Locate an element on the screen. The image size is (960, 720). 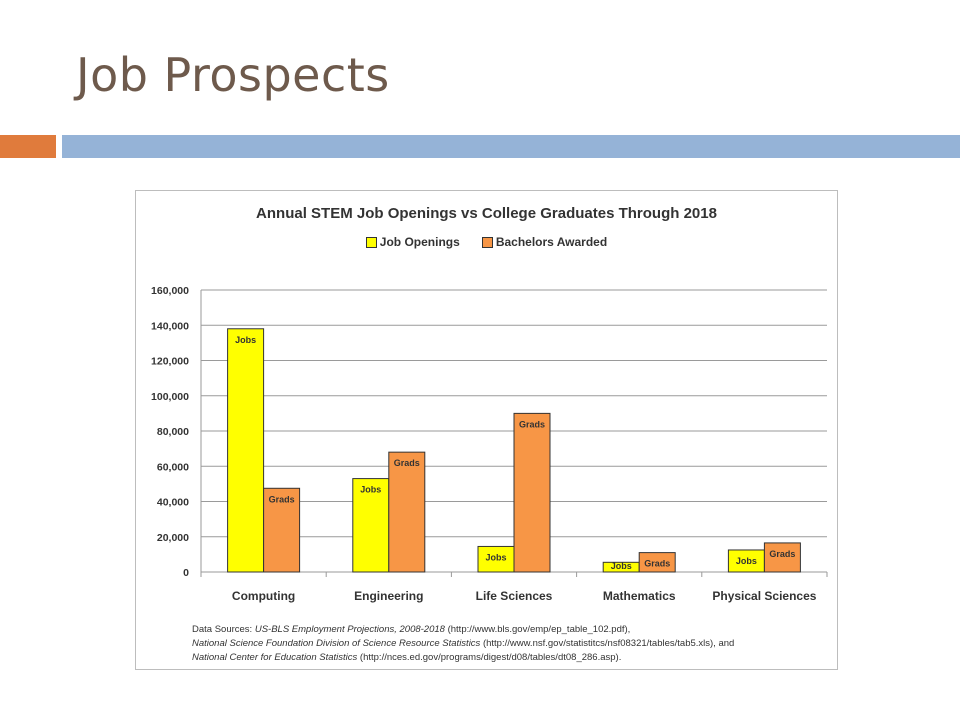
y-tick-label: 60,000 is located at coordinates (173, 467).